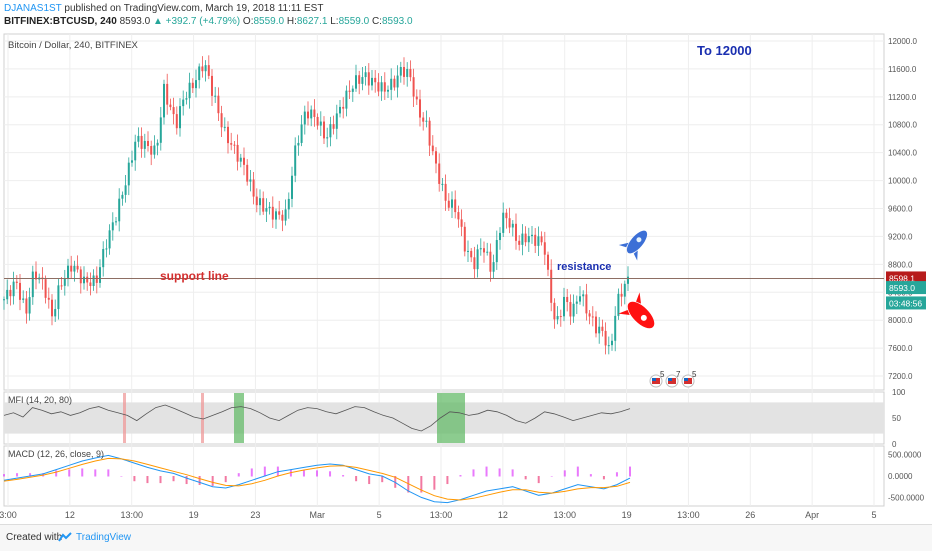  What do you see at coordinates (312, 21) in the screenshot?
I see `high-value: 8627.1` at bounding box center [312, 21].